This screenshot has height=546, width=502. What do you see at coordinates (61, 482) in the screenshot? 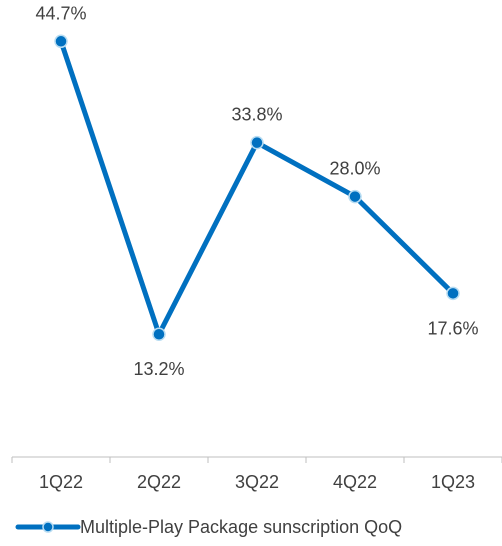
I see `x-tick-label: 1Q22` at bounding box center [61, 482].